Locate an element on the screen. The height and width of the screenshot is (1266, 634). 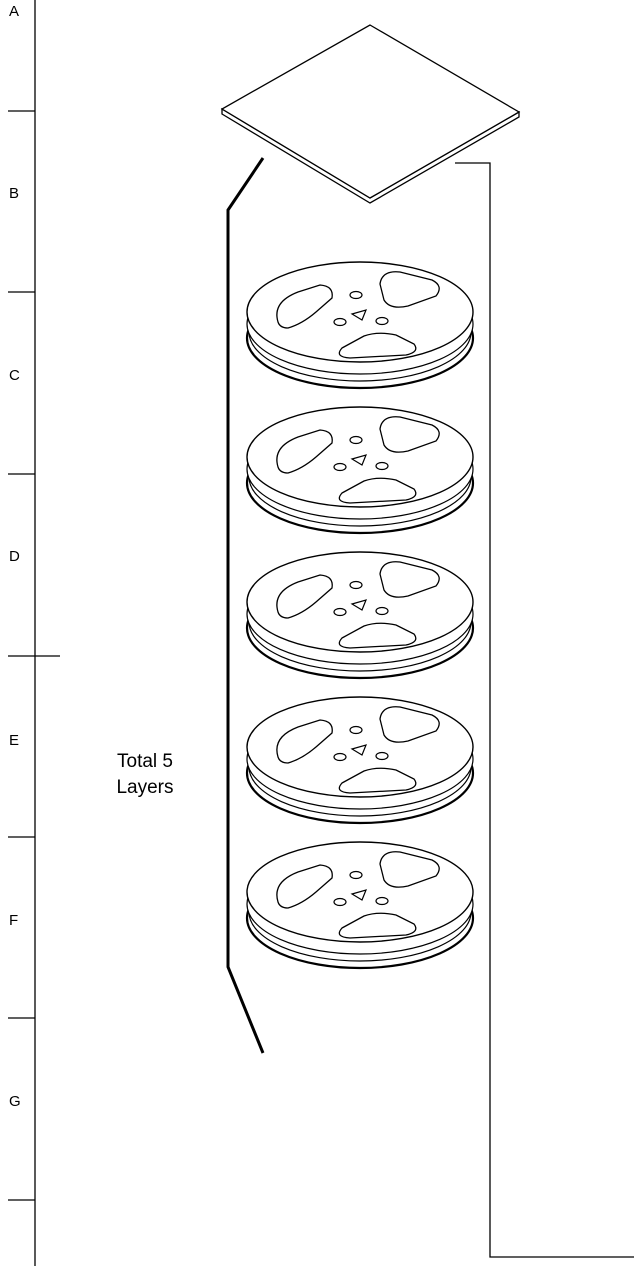
ruler-label: G is located at coordinates (15, 1101).